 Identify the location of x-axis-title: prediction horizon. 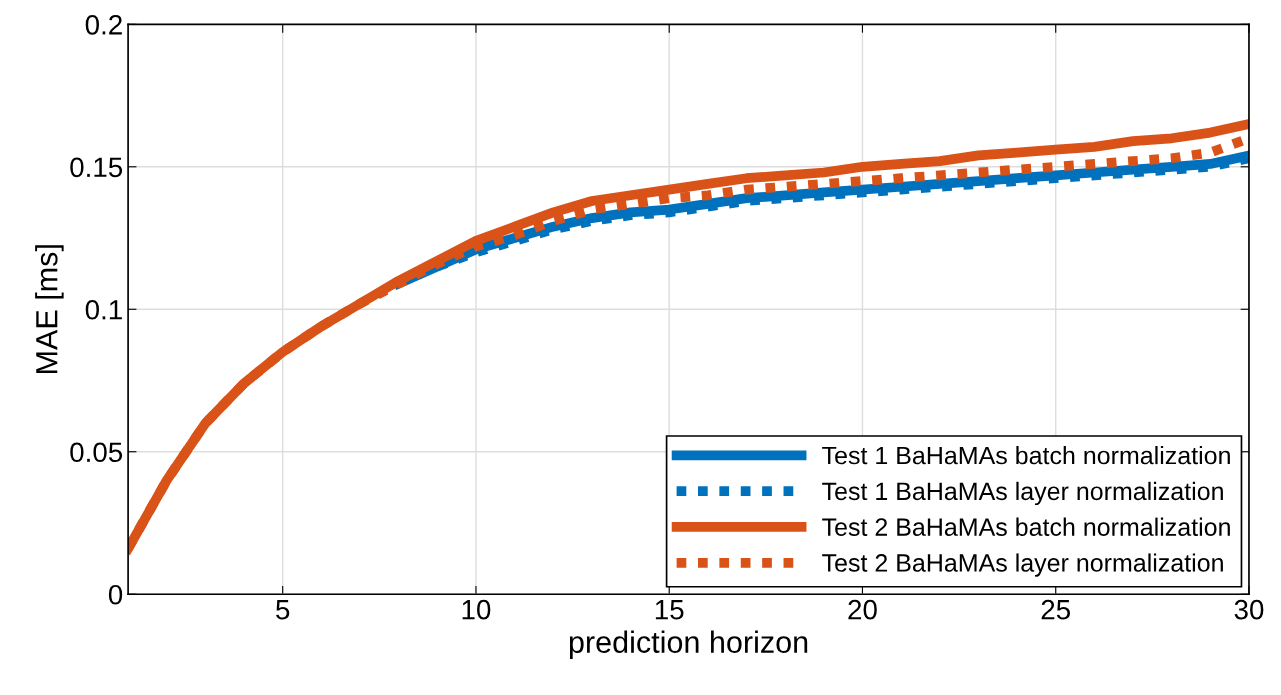
(688, 645).